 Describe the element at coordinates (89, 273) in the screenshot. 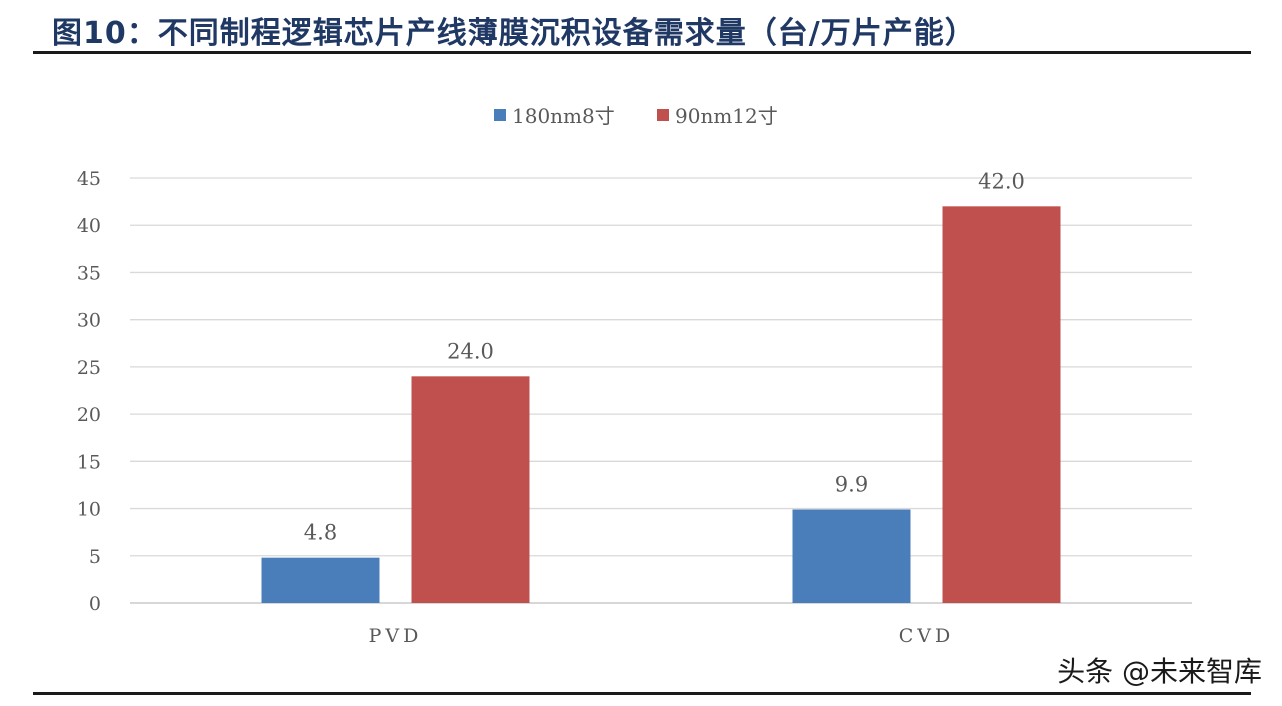

I see `y-tick-label: 35` at that location.